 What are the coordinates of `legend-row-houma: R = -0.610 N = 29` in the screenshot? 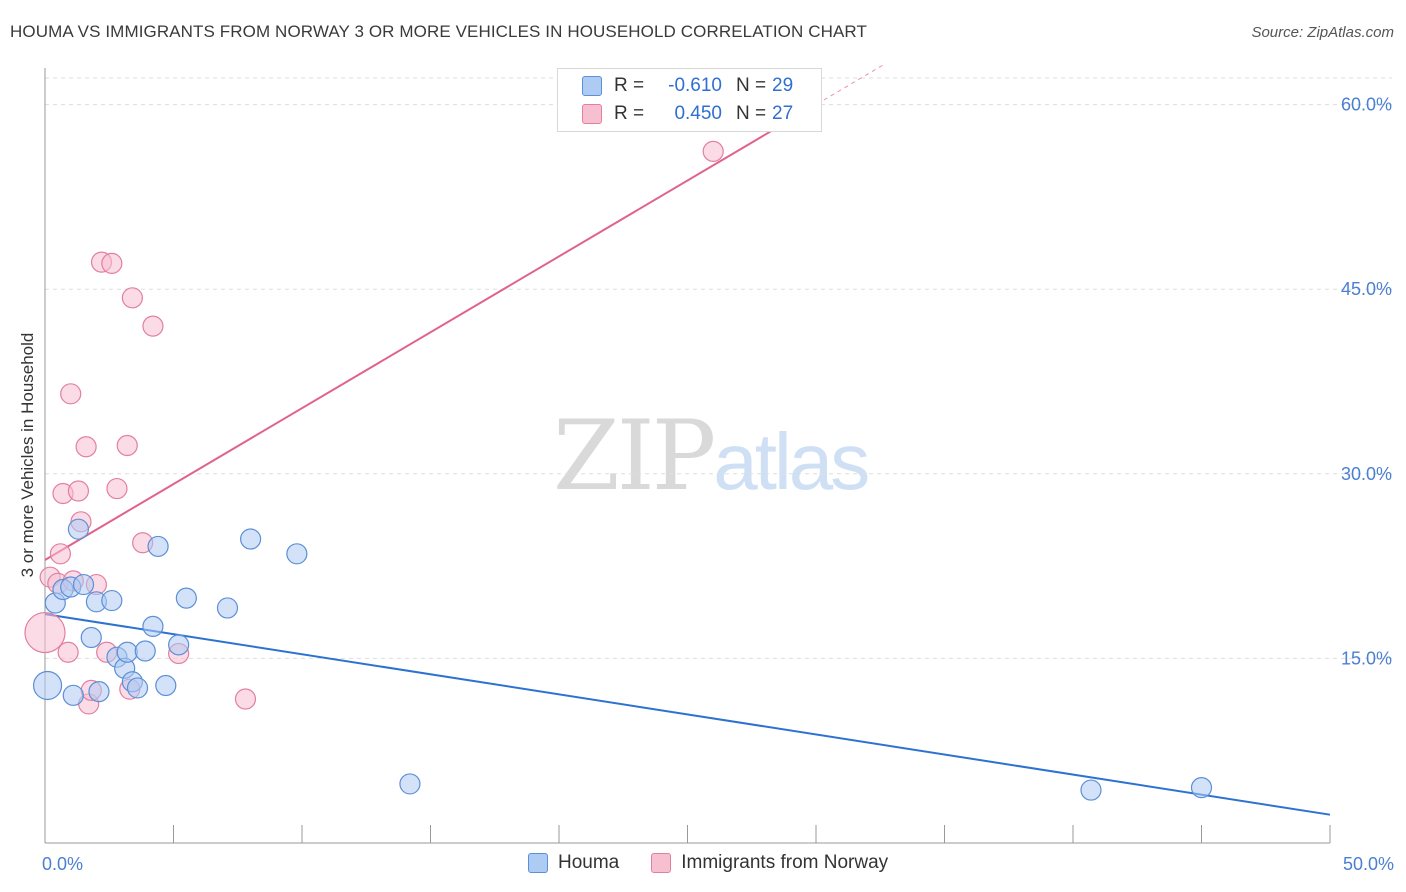 It's located at (687, 86).